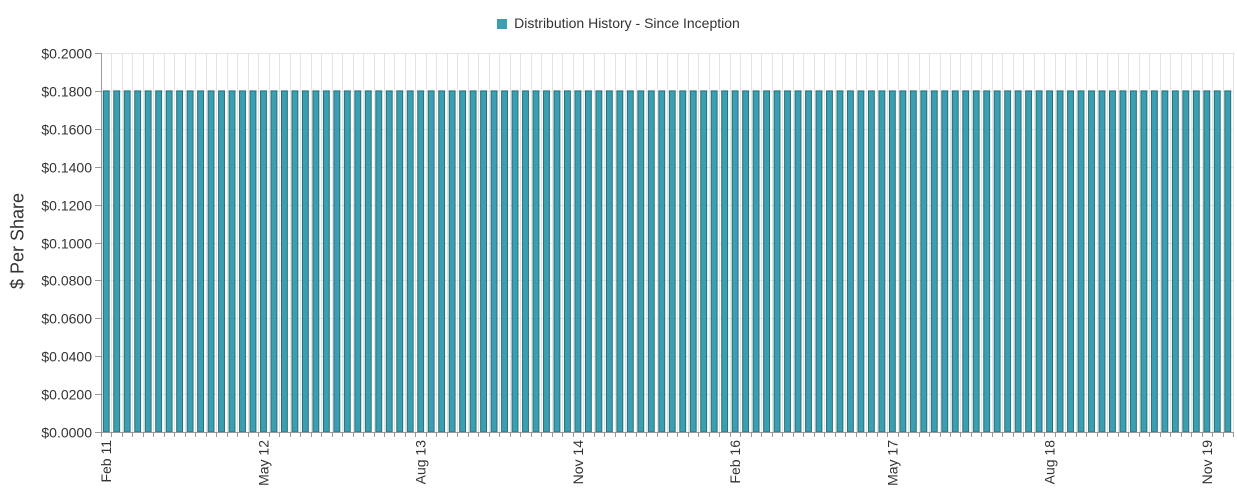 Image resolution: width=1237 pixels, height=492 pixels. What do you see at coordinates (502, 24) in the screenshot?
I see `legend-swatch` at bounding box center [502, 24].